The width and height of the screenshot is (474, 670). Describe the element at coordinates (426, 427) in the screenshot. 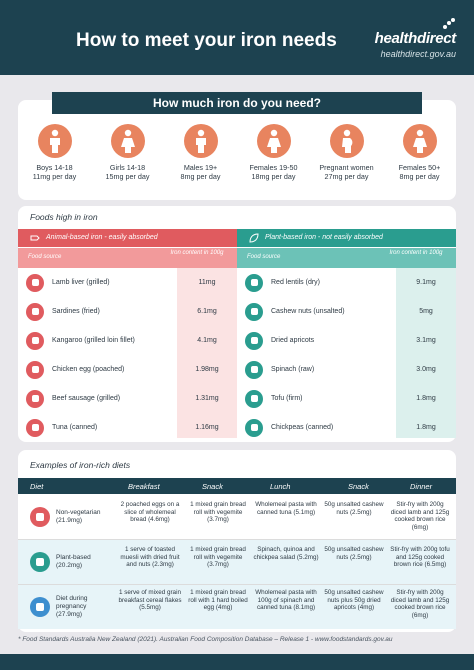

I see `food-value: 1.8mg` at that location.